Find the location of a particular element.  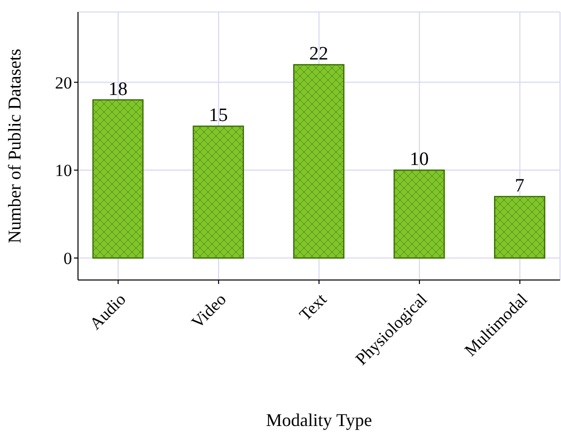

y-tick-label: 0 is located at coordinates (68, 258).